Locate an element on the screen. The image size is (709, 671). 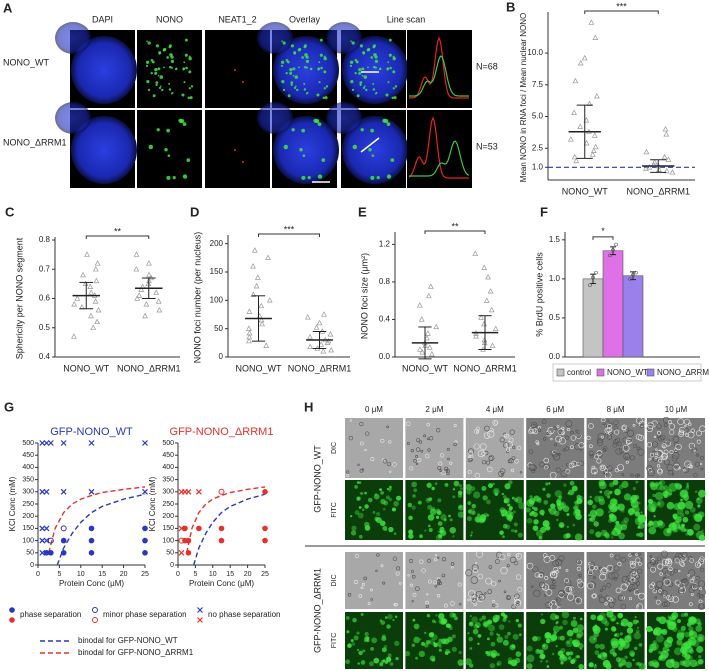
significance-bracket is located at coordinates (603, 238).